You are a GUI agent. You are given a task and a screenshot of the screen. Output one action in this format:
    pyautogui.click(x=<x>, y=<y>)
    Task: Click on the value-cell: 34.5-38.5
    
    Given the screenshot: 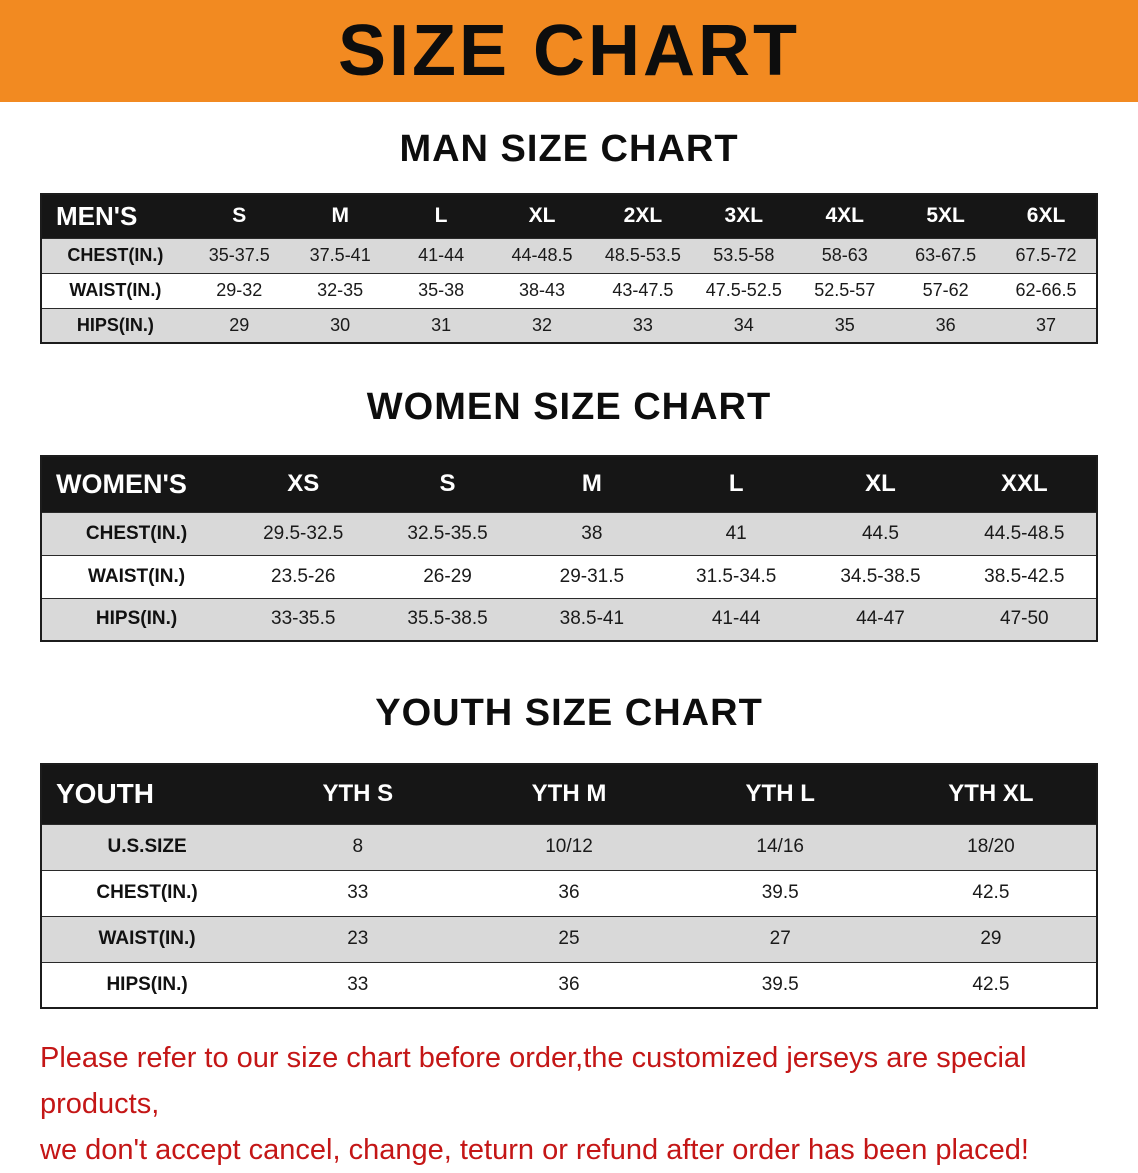 What is the action you would take?
    pyautogui.click(x=880, y=576)
    